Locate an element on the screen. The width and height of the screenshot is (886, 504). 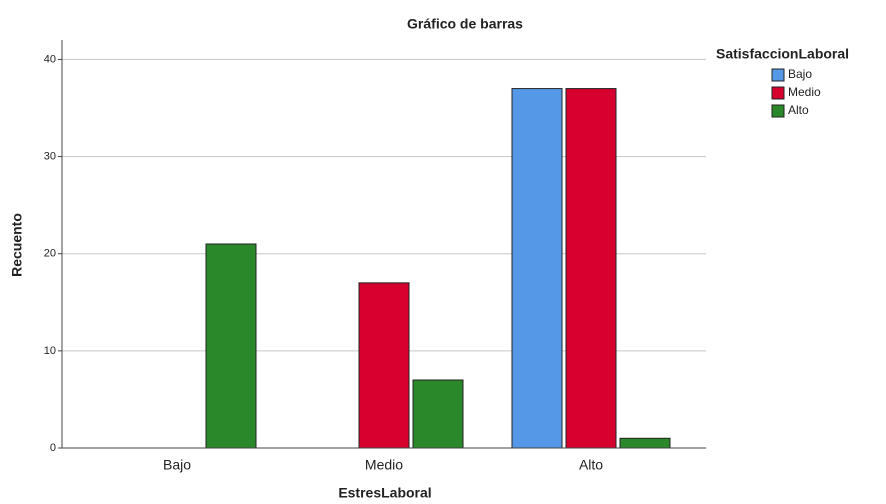
legend-label: Alto is located at coordinates (798, 110).